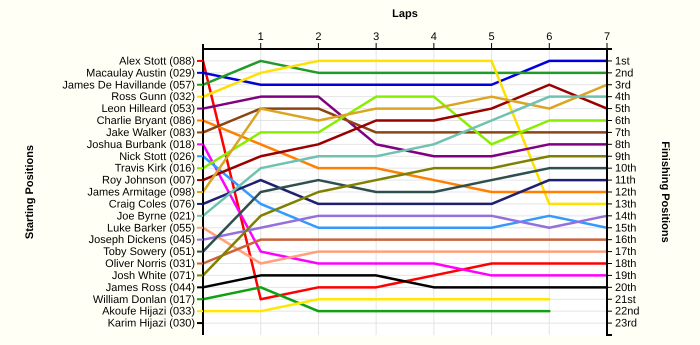 This screenshot has height=345, width=700. Describe the element at coordinates (625, 264) in the screenshot. I see `y-tick-label: 18th` at that location.